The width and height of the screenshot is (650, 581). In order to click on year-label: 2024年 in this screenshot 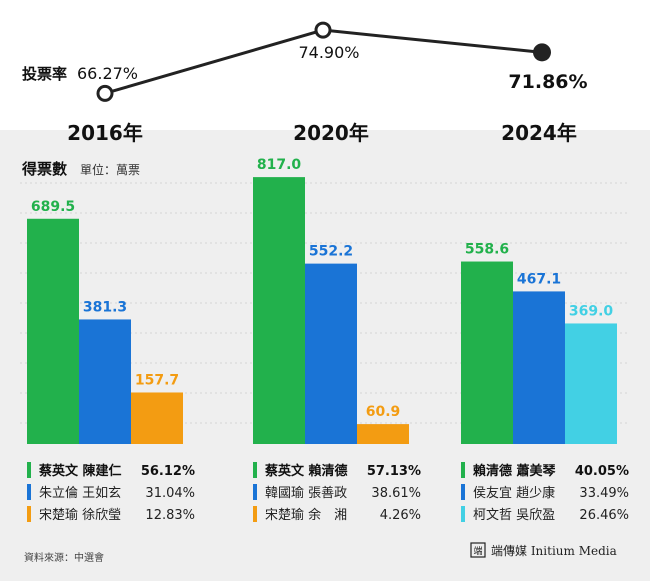, I will do `click(539, 133)`.